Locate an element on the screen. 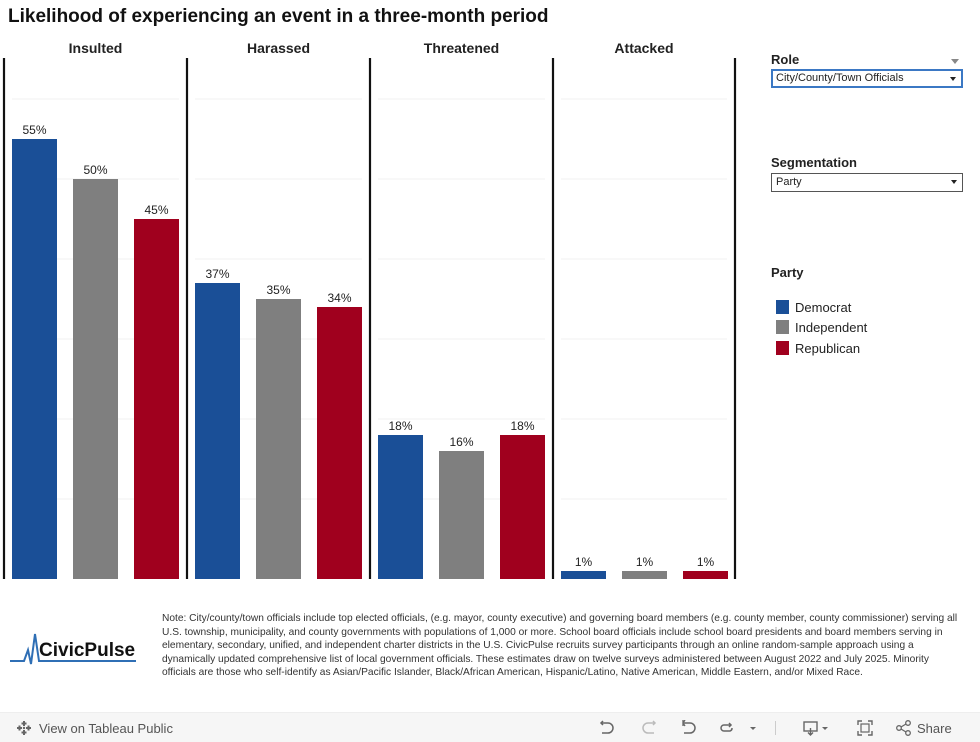  segmentation-dropdown: Party is located at coordinates (867, 182).